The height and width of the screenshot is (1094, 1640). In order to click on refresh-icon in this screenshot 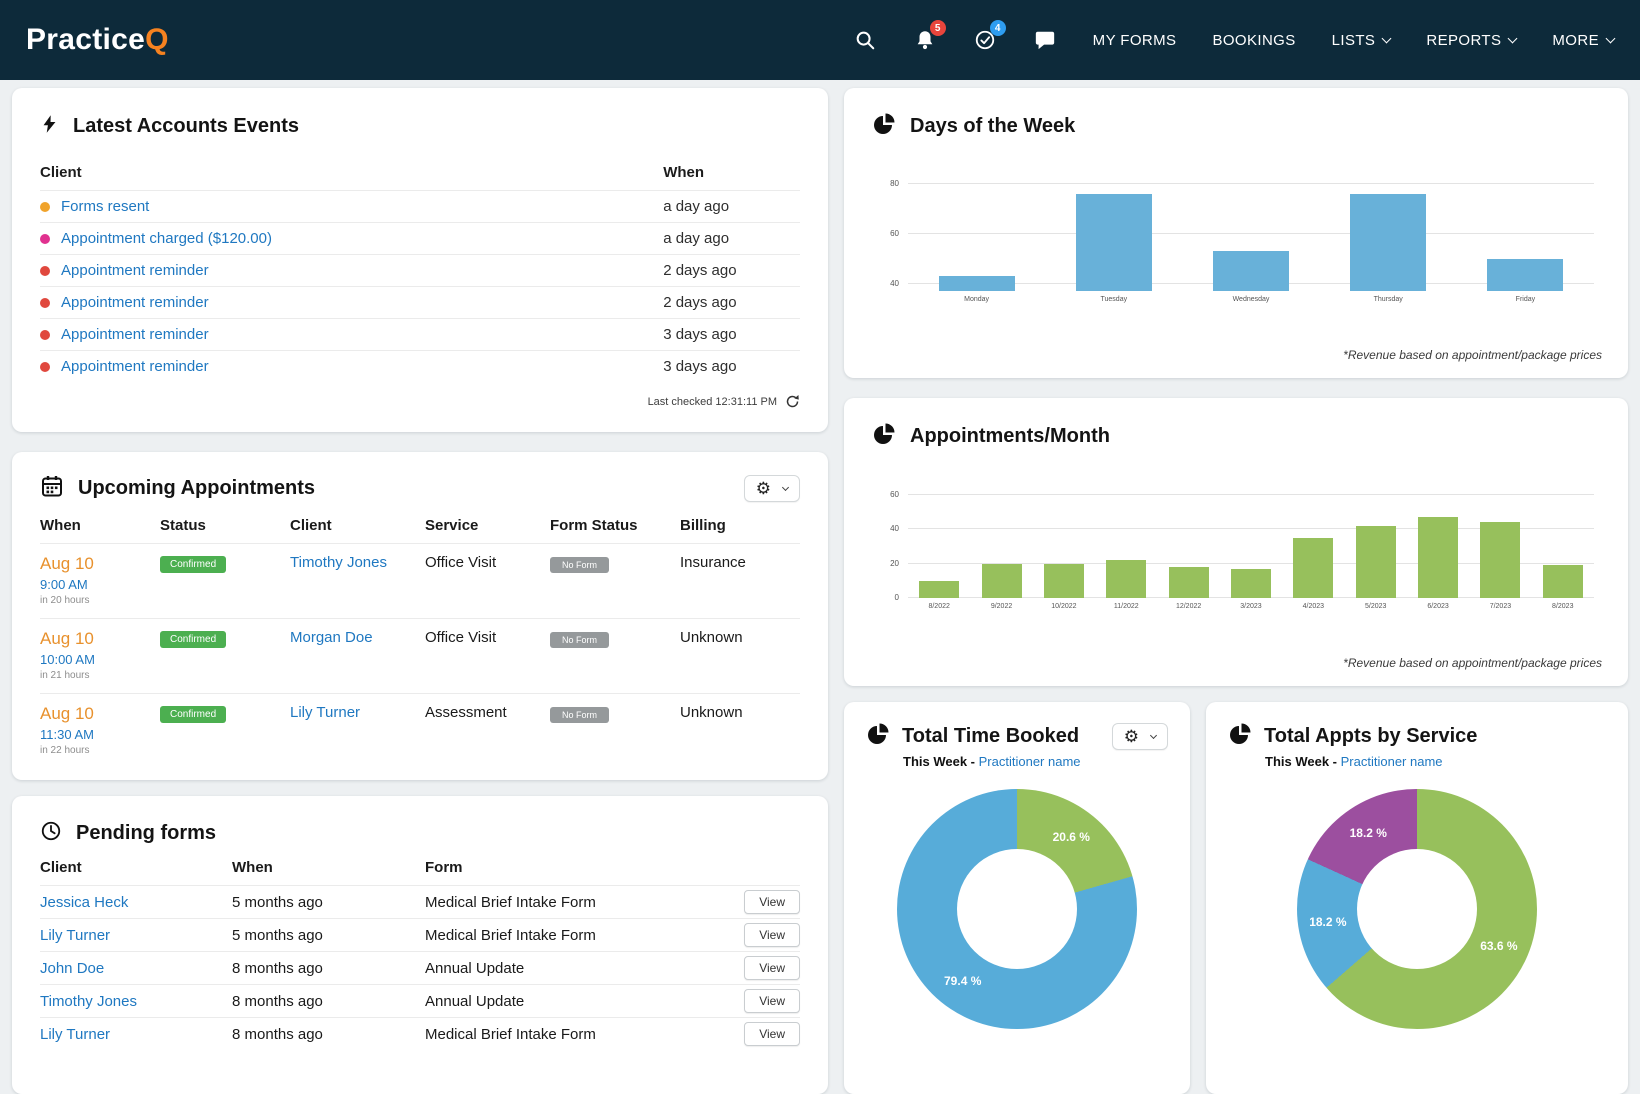, I will do `click(792, 401)`.